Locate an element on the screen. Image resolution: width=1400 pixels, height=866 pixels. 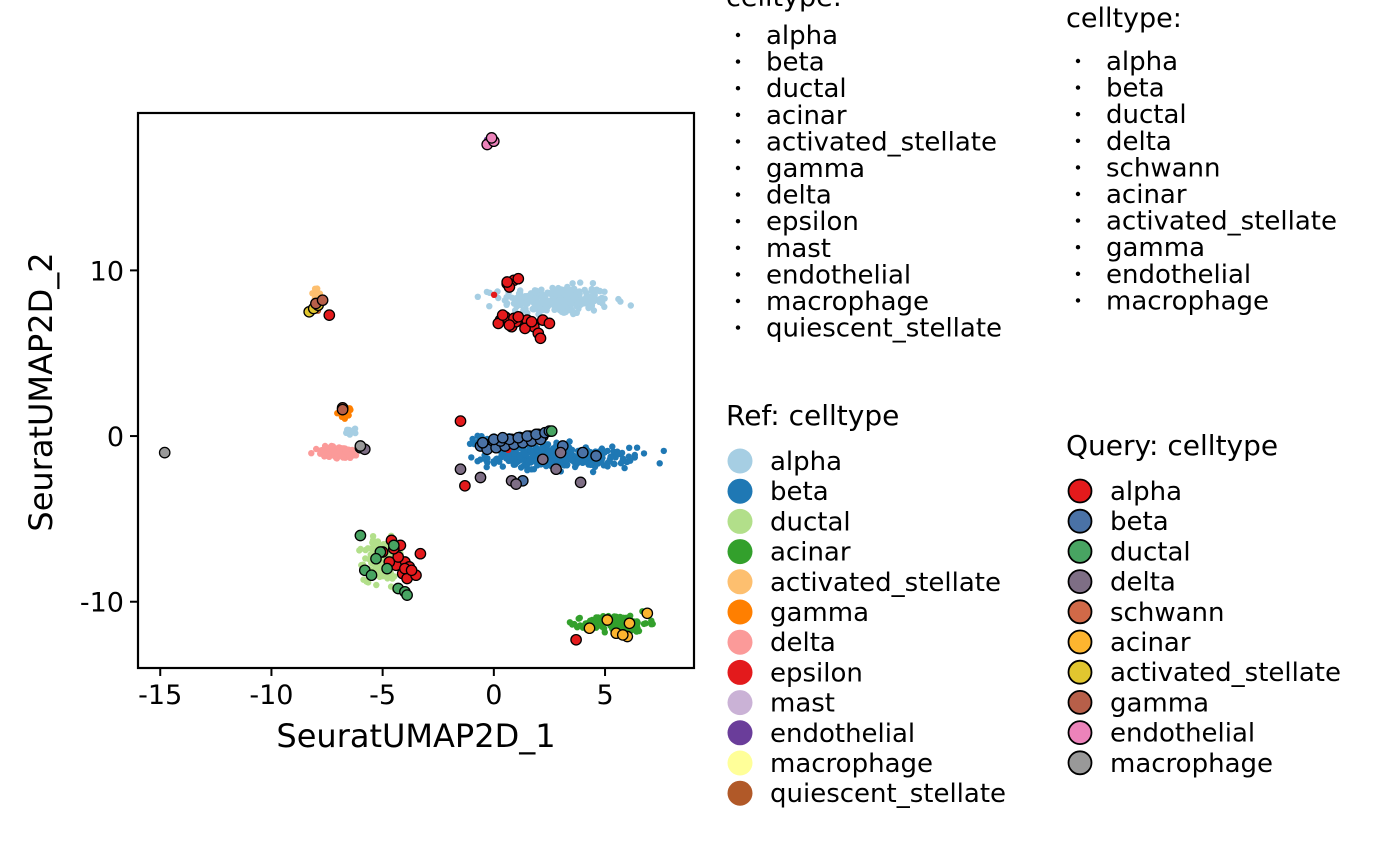
legend-label: delta is located at coordinates (1143, 583).